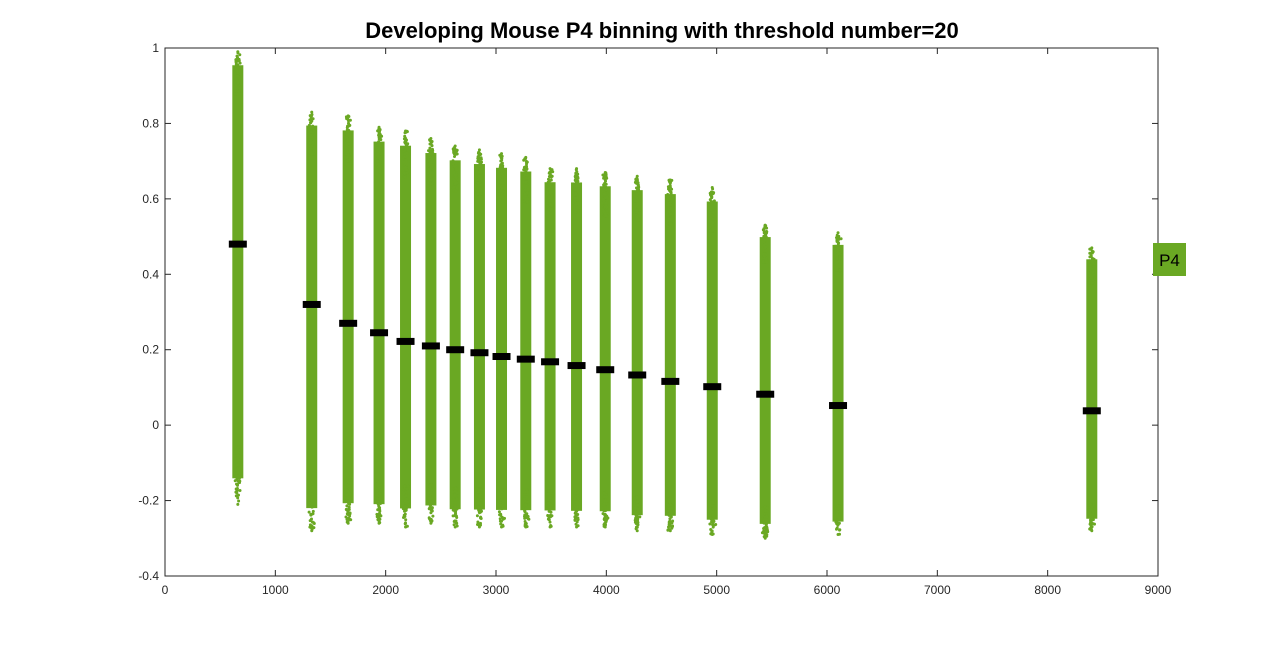 The image size is (1280, 647). Describe the element at coordinates (496, 590) in the screenshot. I see `x-tick-label: 3000` at that location.